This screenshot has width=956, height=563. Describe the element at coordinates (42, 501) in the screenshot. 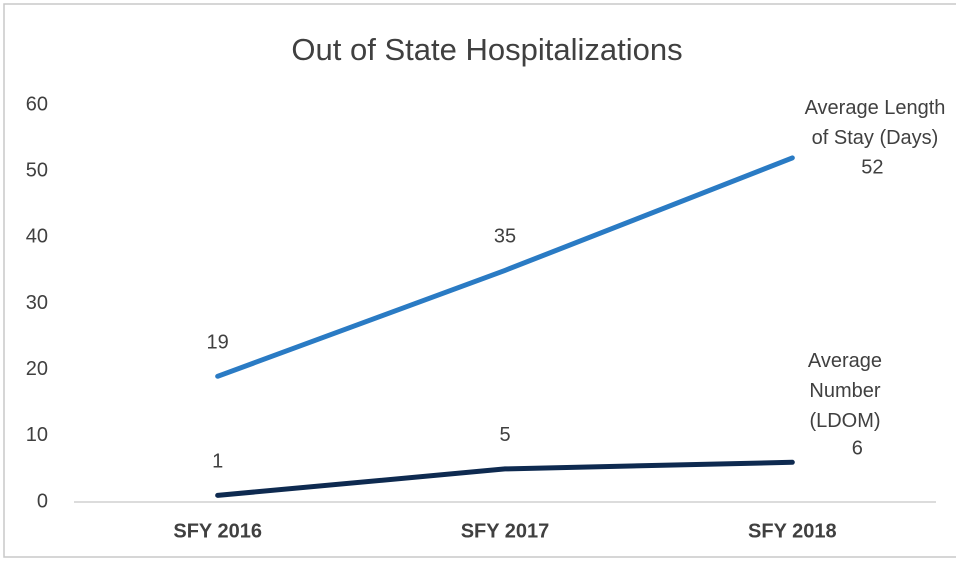

I see `y-tick-label: 0` at that location.